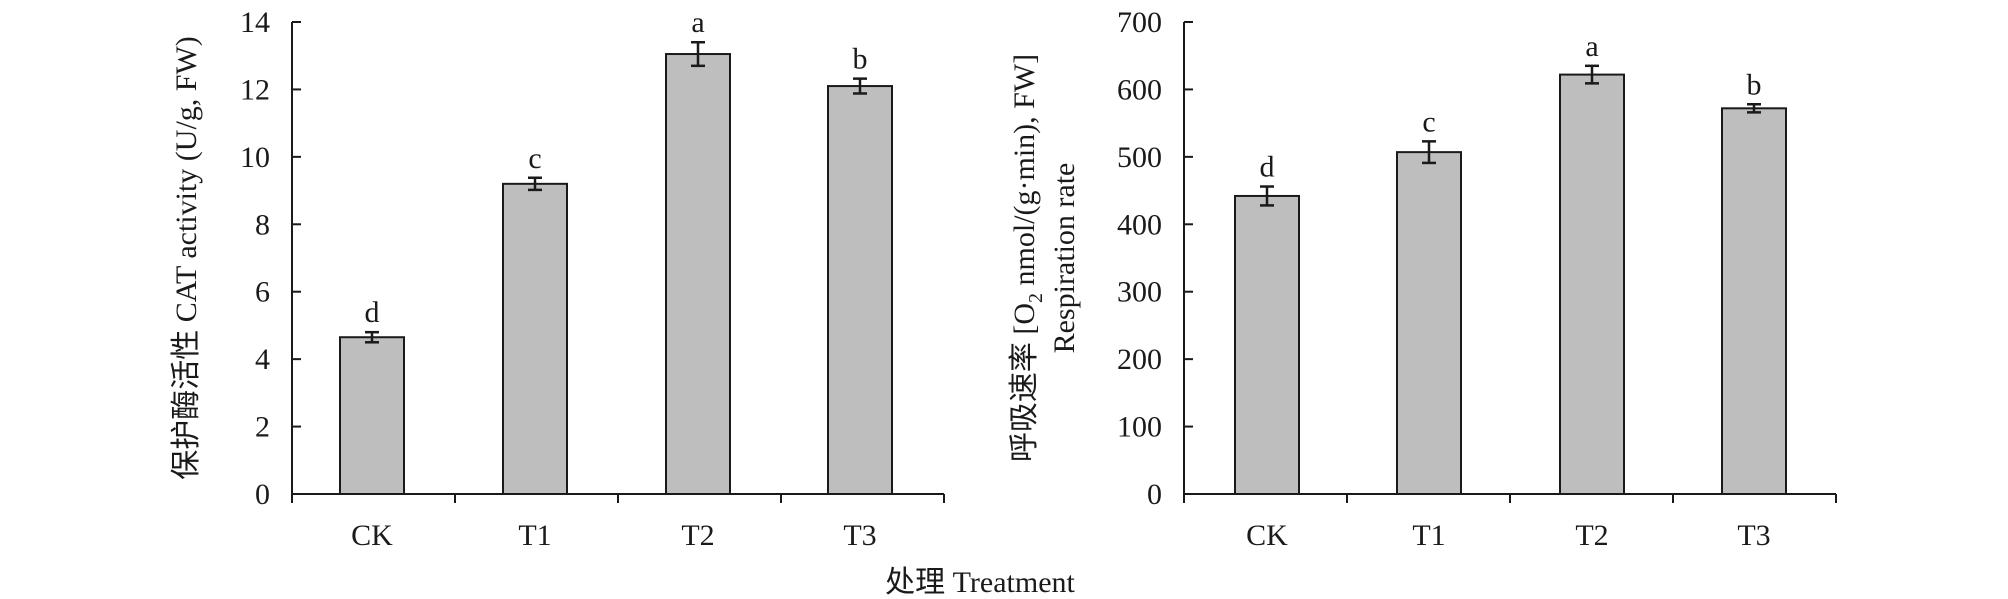  What do you see at coordinates (1592, 284) in the screenshot?
I see `resp-bar-t2` at bounding box center [1592, 284].